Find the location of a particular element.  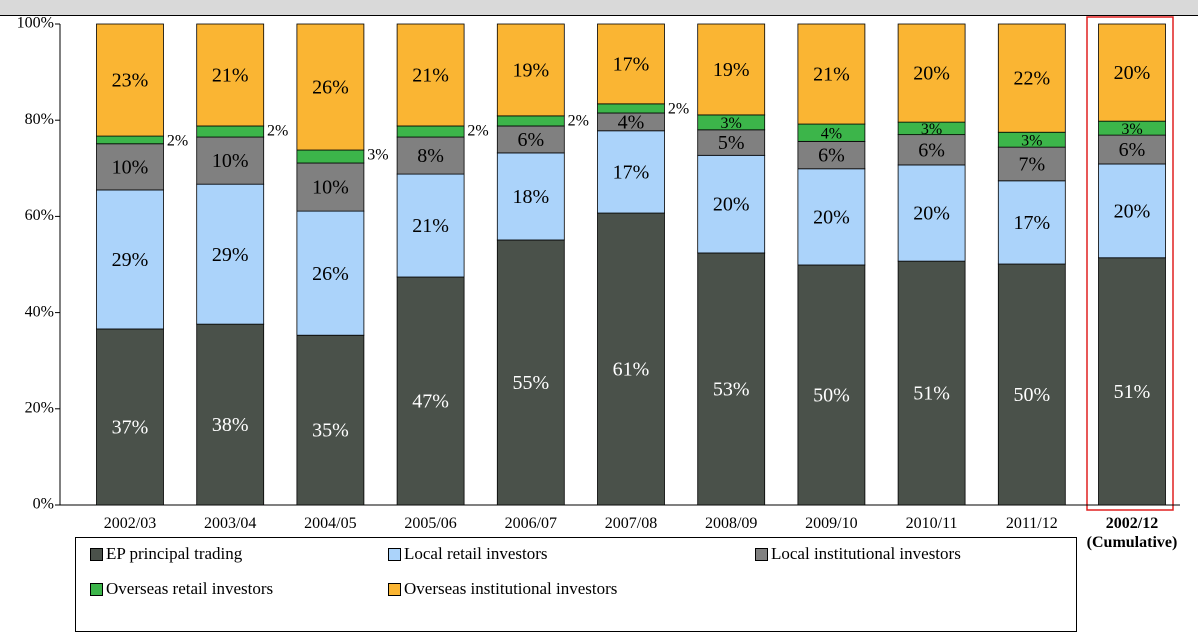

x-tick-label: 2010/11 is located at coordinates (931, 523).